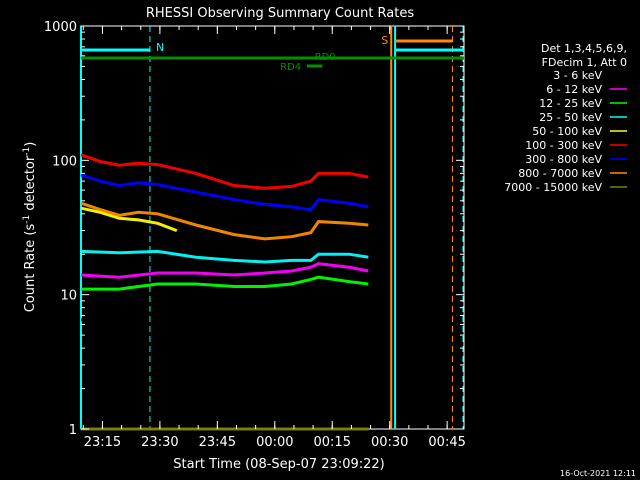 This screenshot has height=480, width=640. What do you see at coordinates (290, 67) in the screenshot?
I see `rd4-label: RD4` at bounding box center [290, 67].